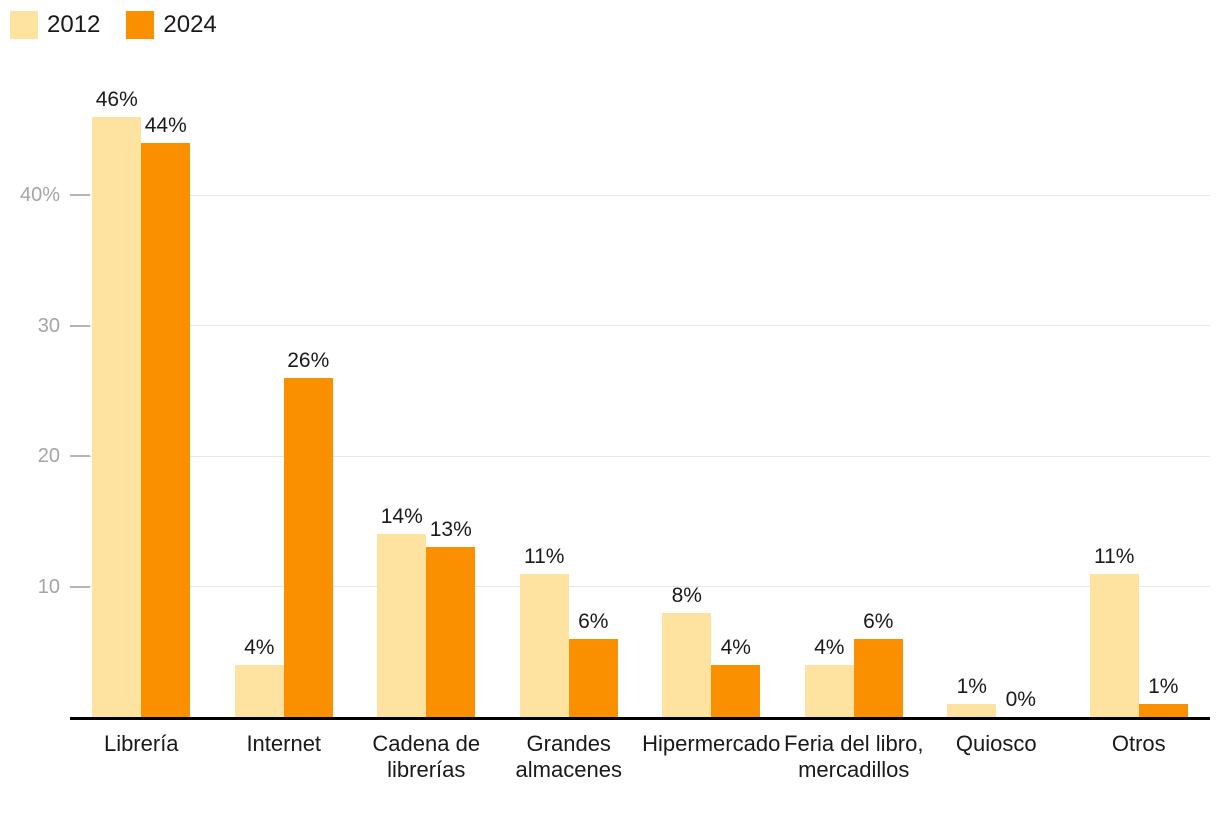 The height and width of the screenshot is (818, 1220). Describe the element at coordinates (190, 24) in the screenshot. I see `legend-label-2024: 2024` at that location.